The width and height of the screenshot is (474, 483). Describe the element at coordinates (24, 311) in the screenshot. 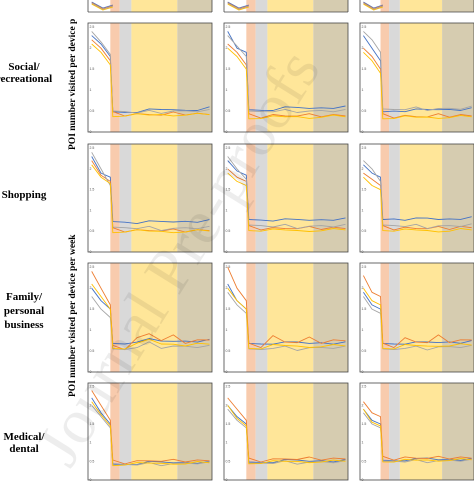

I see `row-label-line: personal` at that location.